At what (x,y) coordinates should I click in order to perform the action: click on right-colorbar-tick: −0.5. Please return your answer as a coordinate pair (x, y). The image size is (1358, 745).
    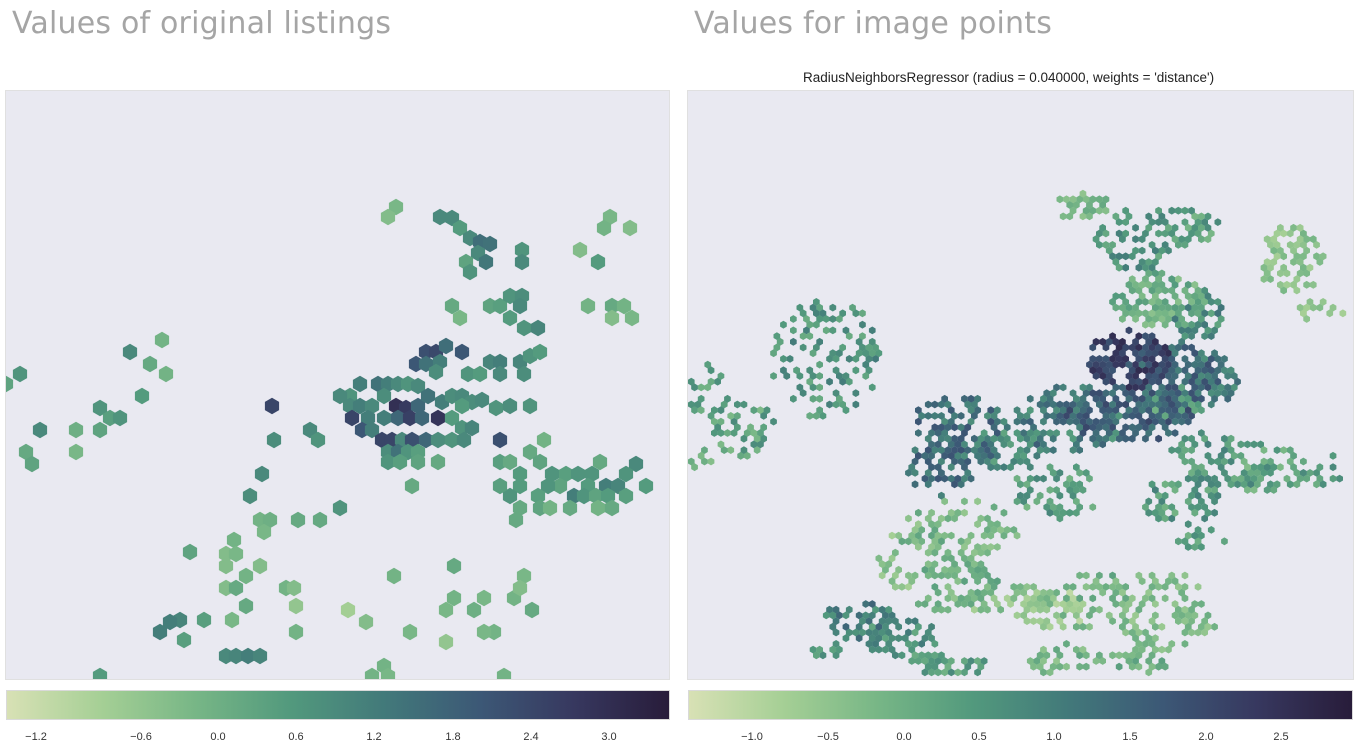
    Looking at the image, I should click on (828, 737).